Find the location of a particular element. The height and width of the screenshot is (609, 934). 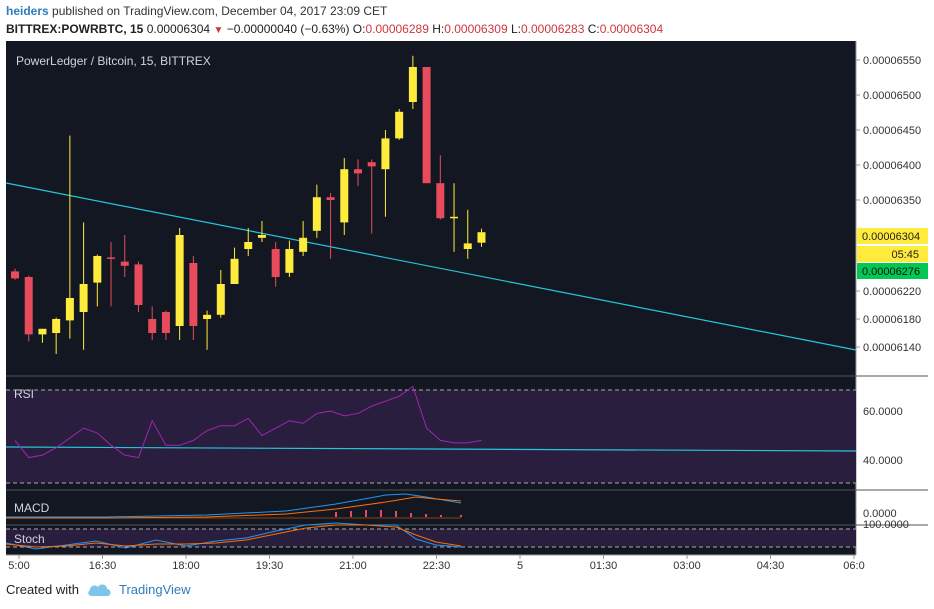

y-tick-label: 0.00006550 is located at coordinates (892, 61).